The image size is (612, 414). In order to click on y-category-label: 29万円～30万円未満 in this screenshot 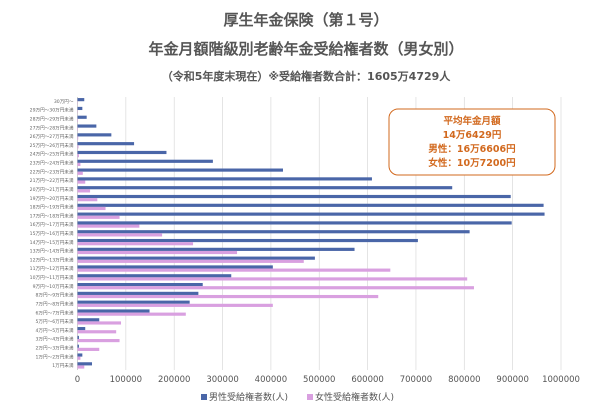, I will do `click(52, 110)`.